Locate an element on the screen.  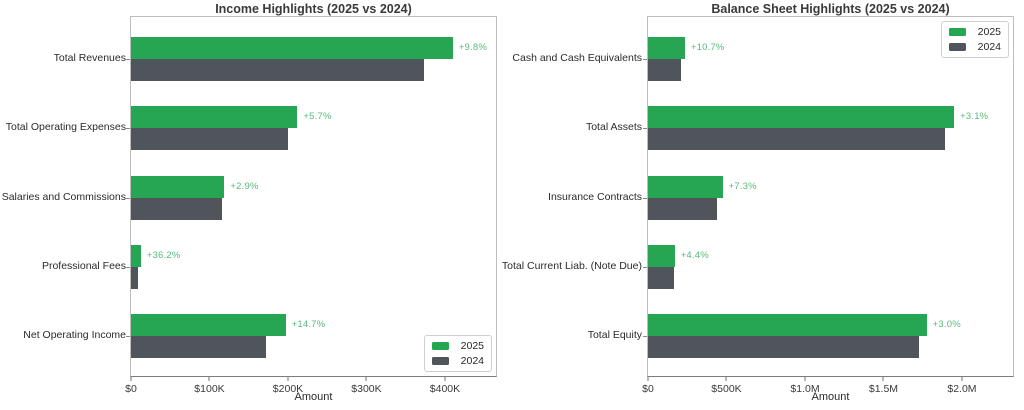
pct-change-label: +10.7% is located at coordinates (707, 47).